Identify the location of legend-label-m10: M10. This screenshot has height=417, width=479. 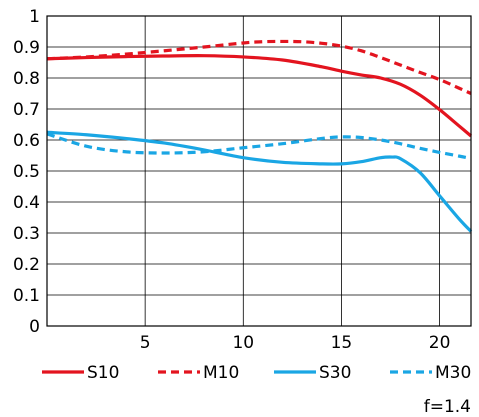
(221, 373).